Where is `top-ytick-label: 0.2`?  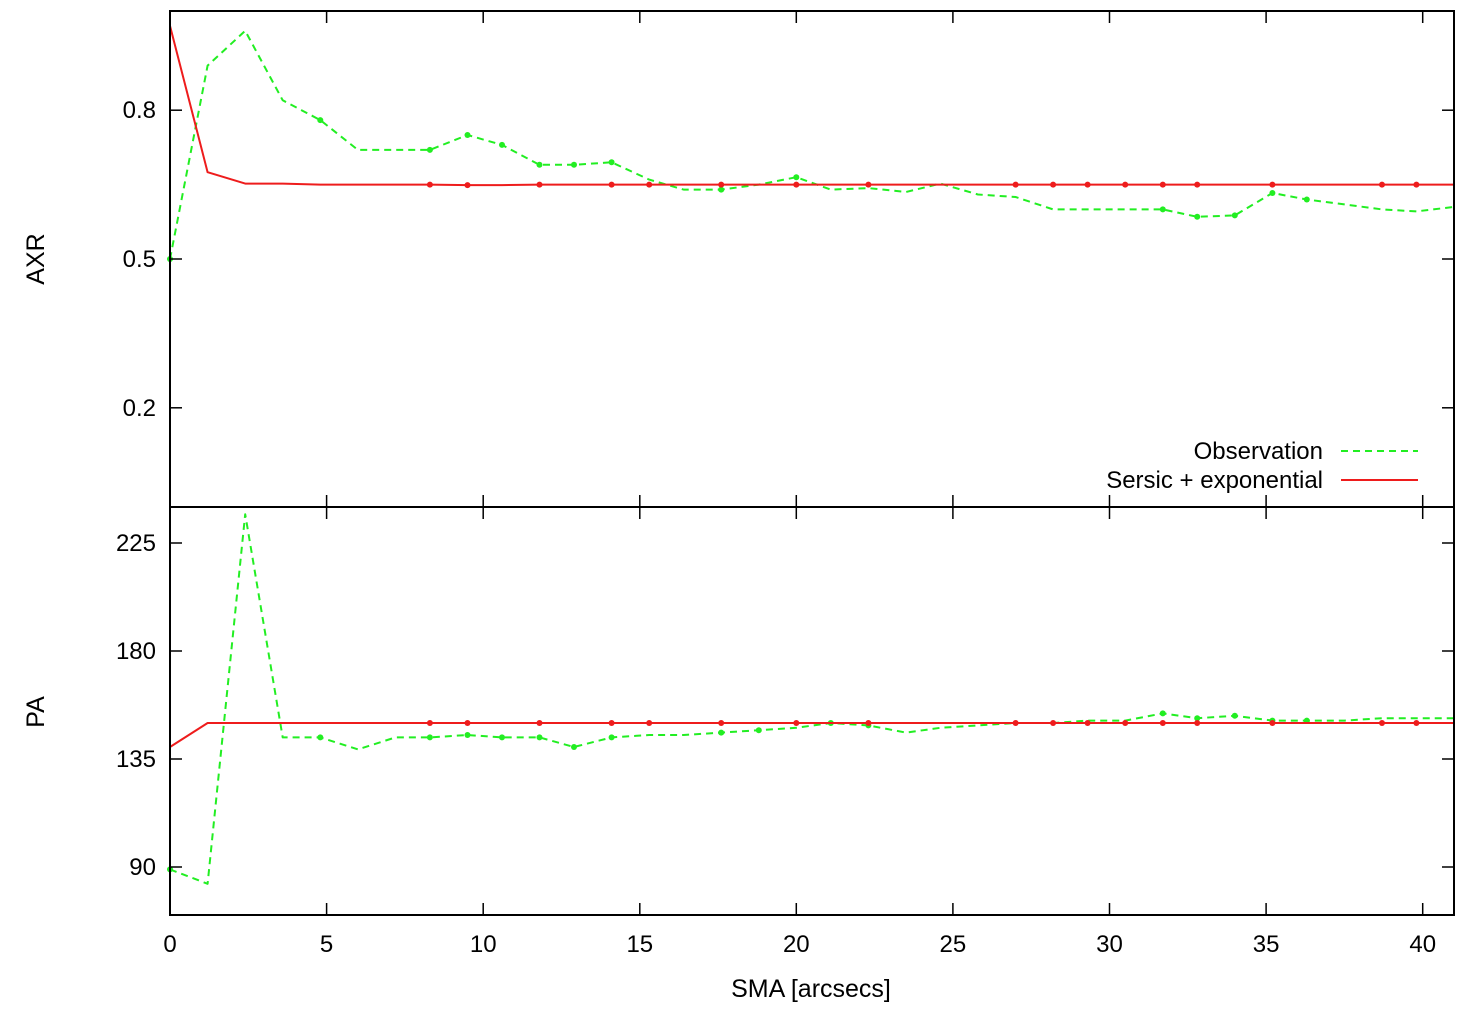 top-ytick-label: 0.2 is located at coordinates (139, 408).